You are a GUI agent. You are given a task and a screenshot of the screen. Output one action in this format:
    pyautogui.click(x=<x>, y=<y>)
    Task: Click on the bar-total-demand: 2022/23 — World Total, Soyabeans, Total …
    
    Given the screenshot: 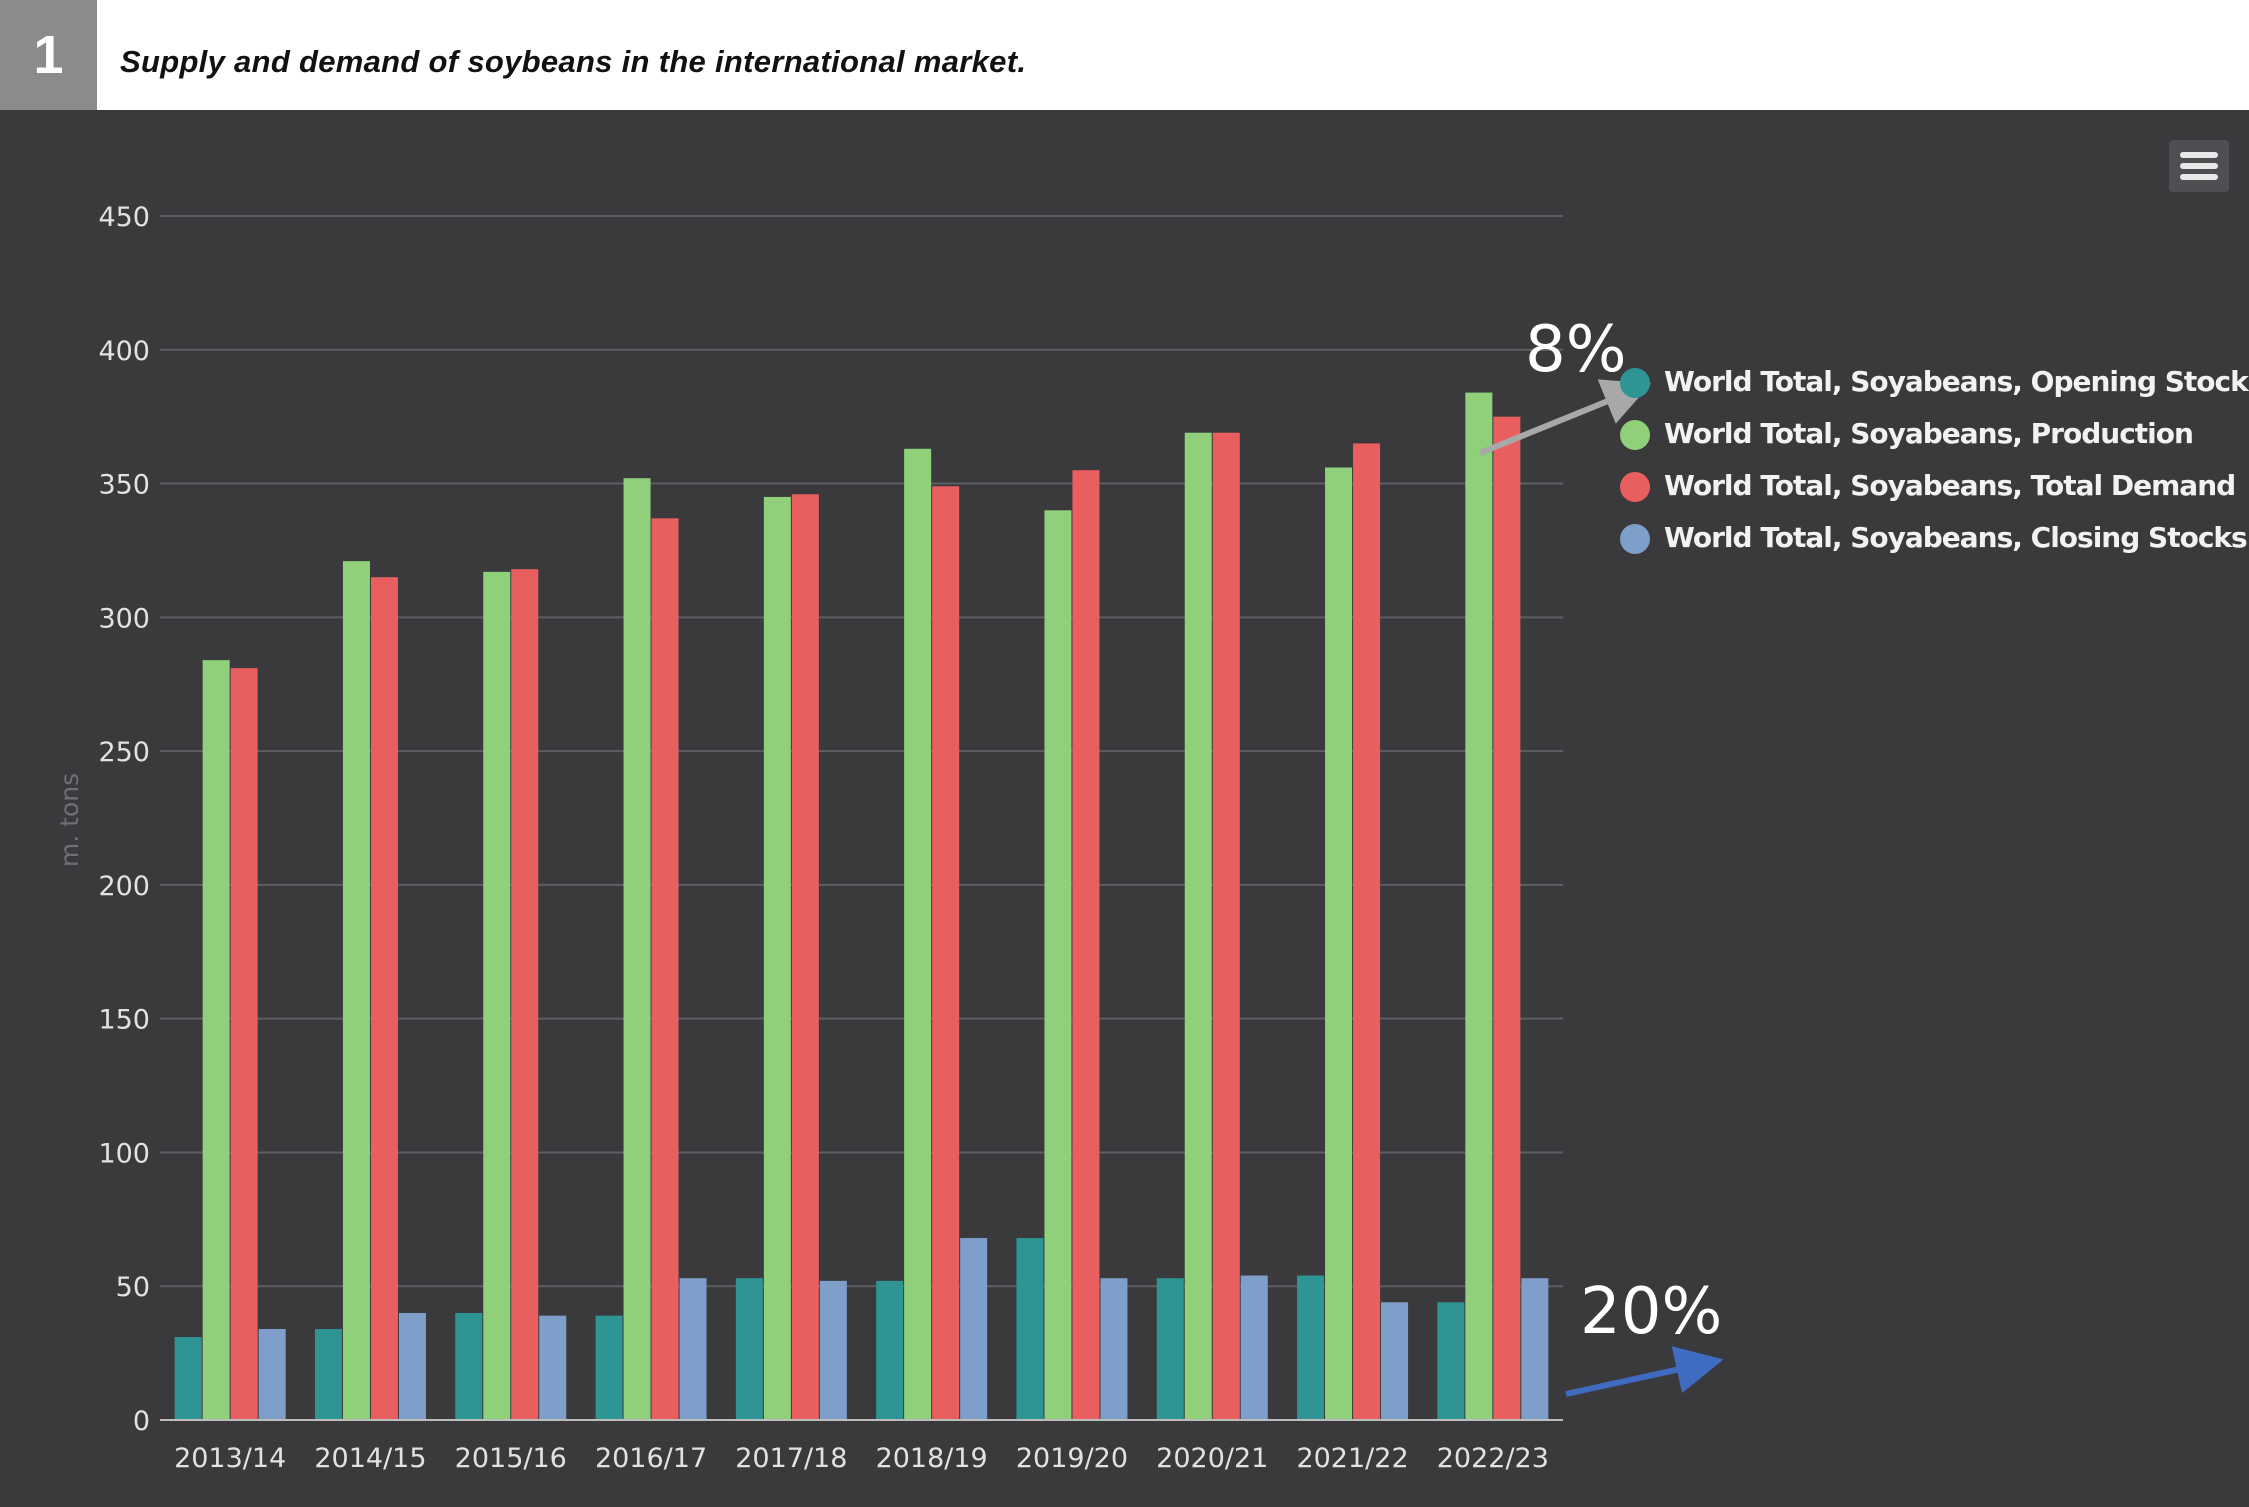 What is the action you would take?
    pyautogui.click(x=1507, y=918)
    